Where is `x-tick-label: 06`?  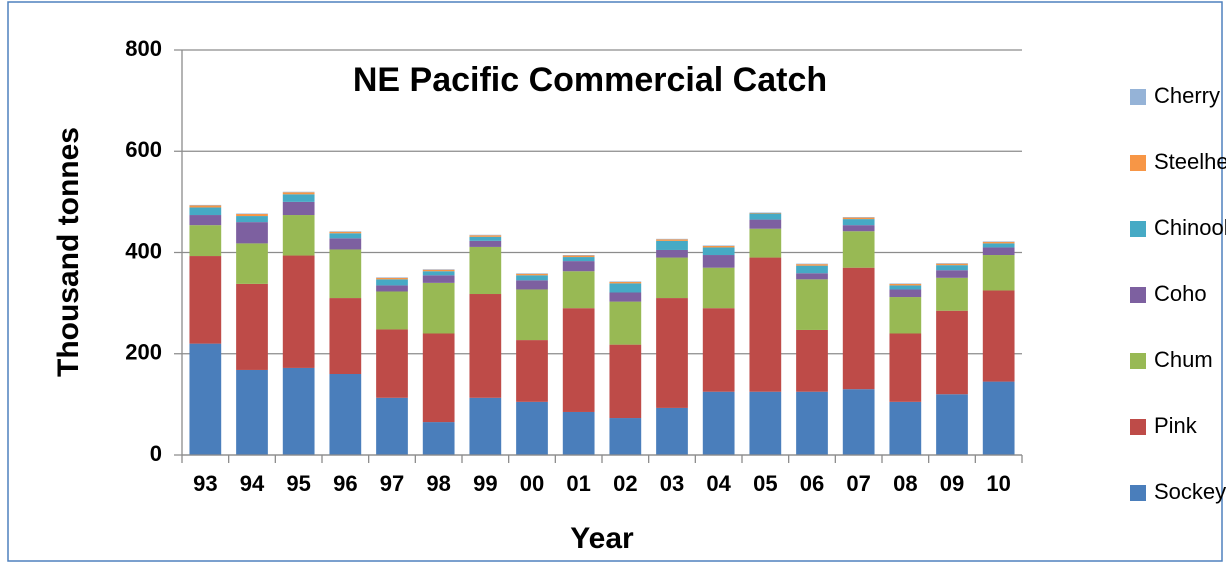 x-tick-label: 06 is located at coordinates (812, 483).